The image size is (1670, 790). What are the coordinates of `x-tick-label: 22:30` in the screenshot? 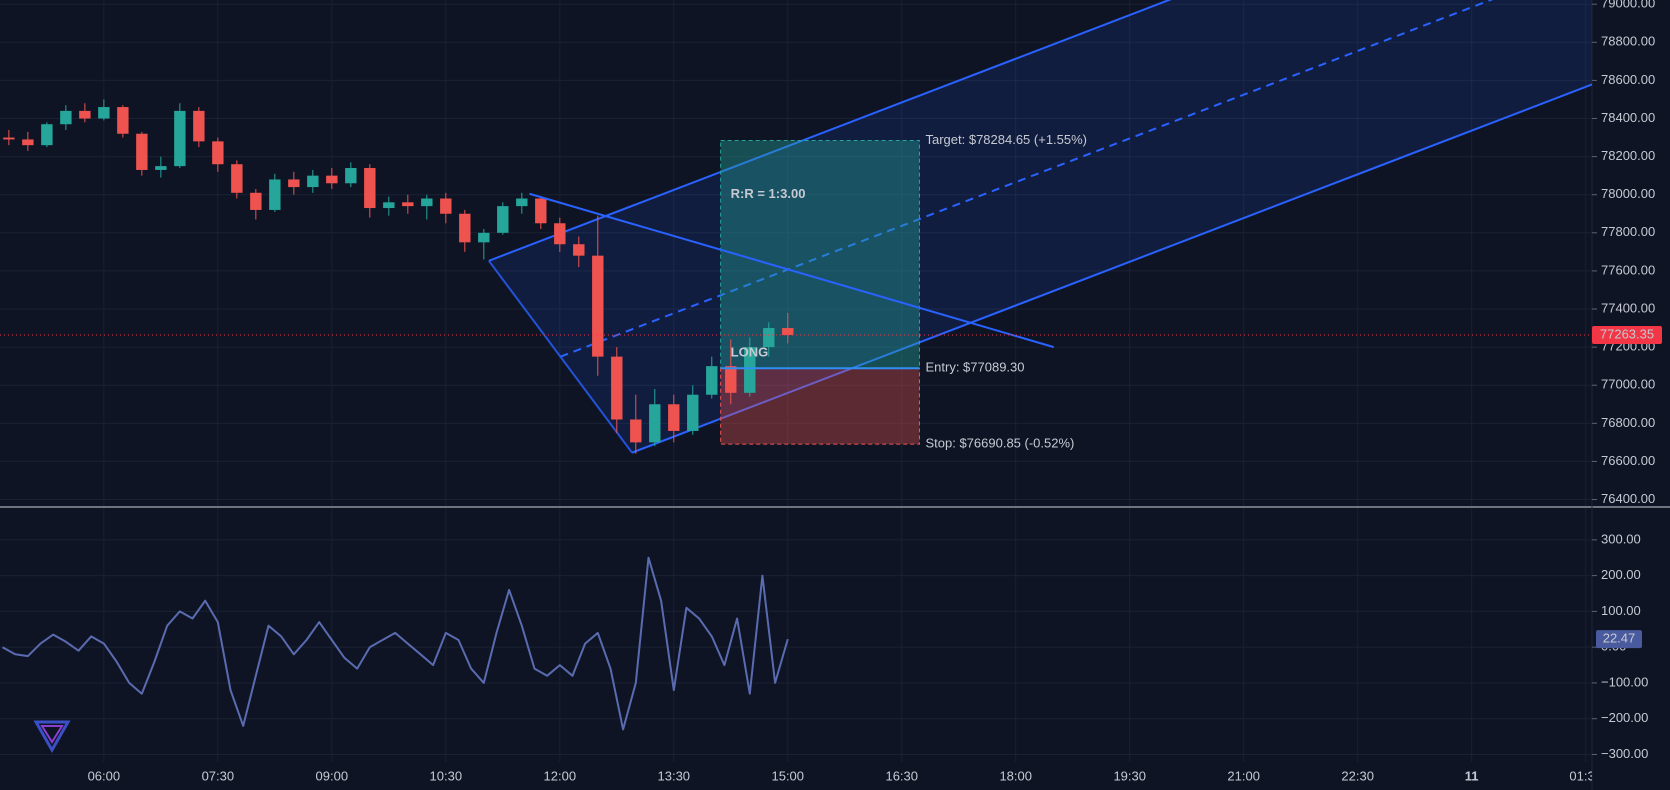 It's located at (1357, 775).